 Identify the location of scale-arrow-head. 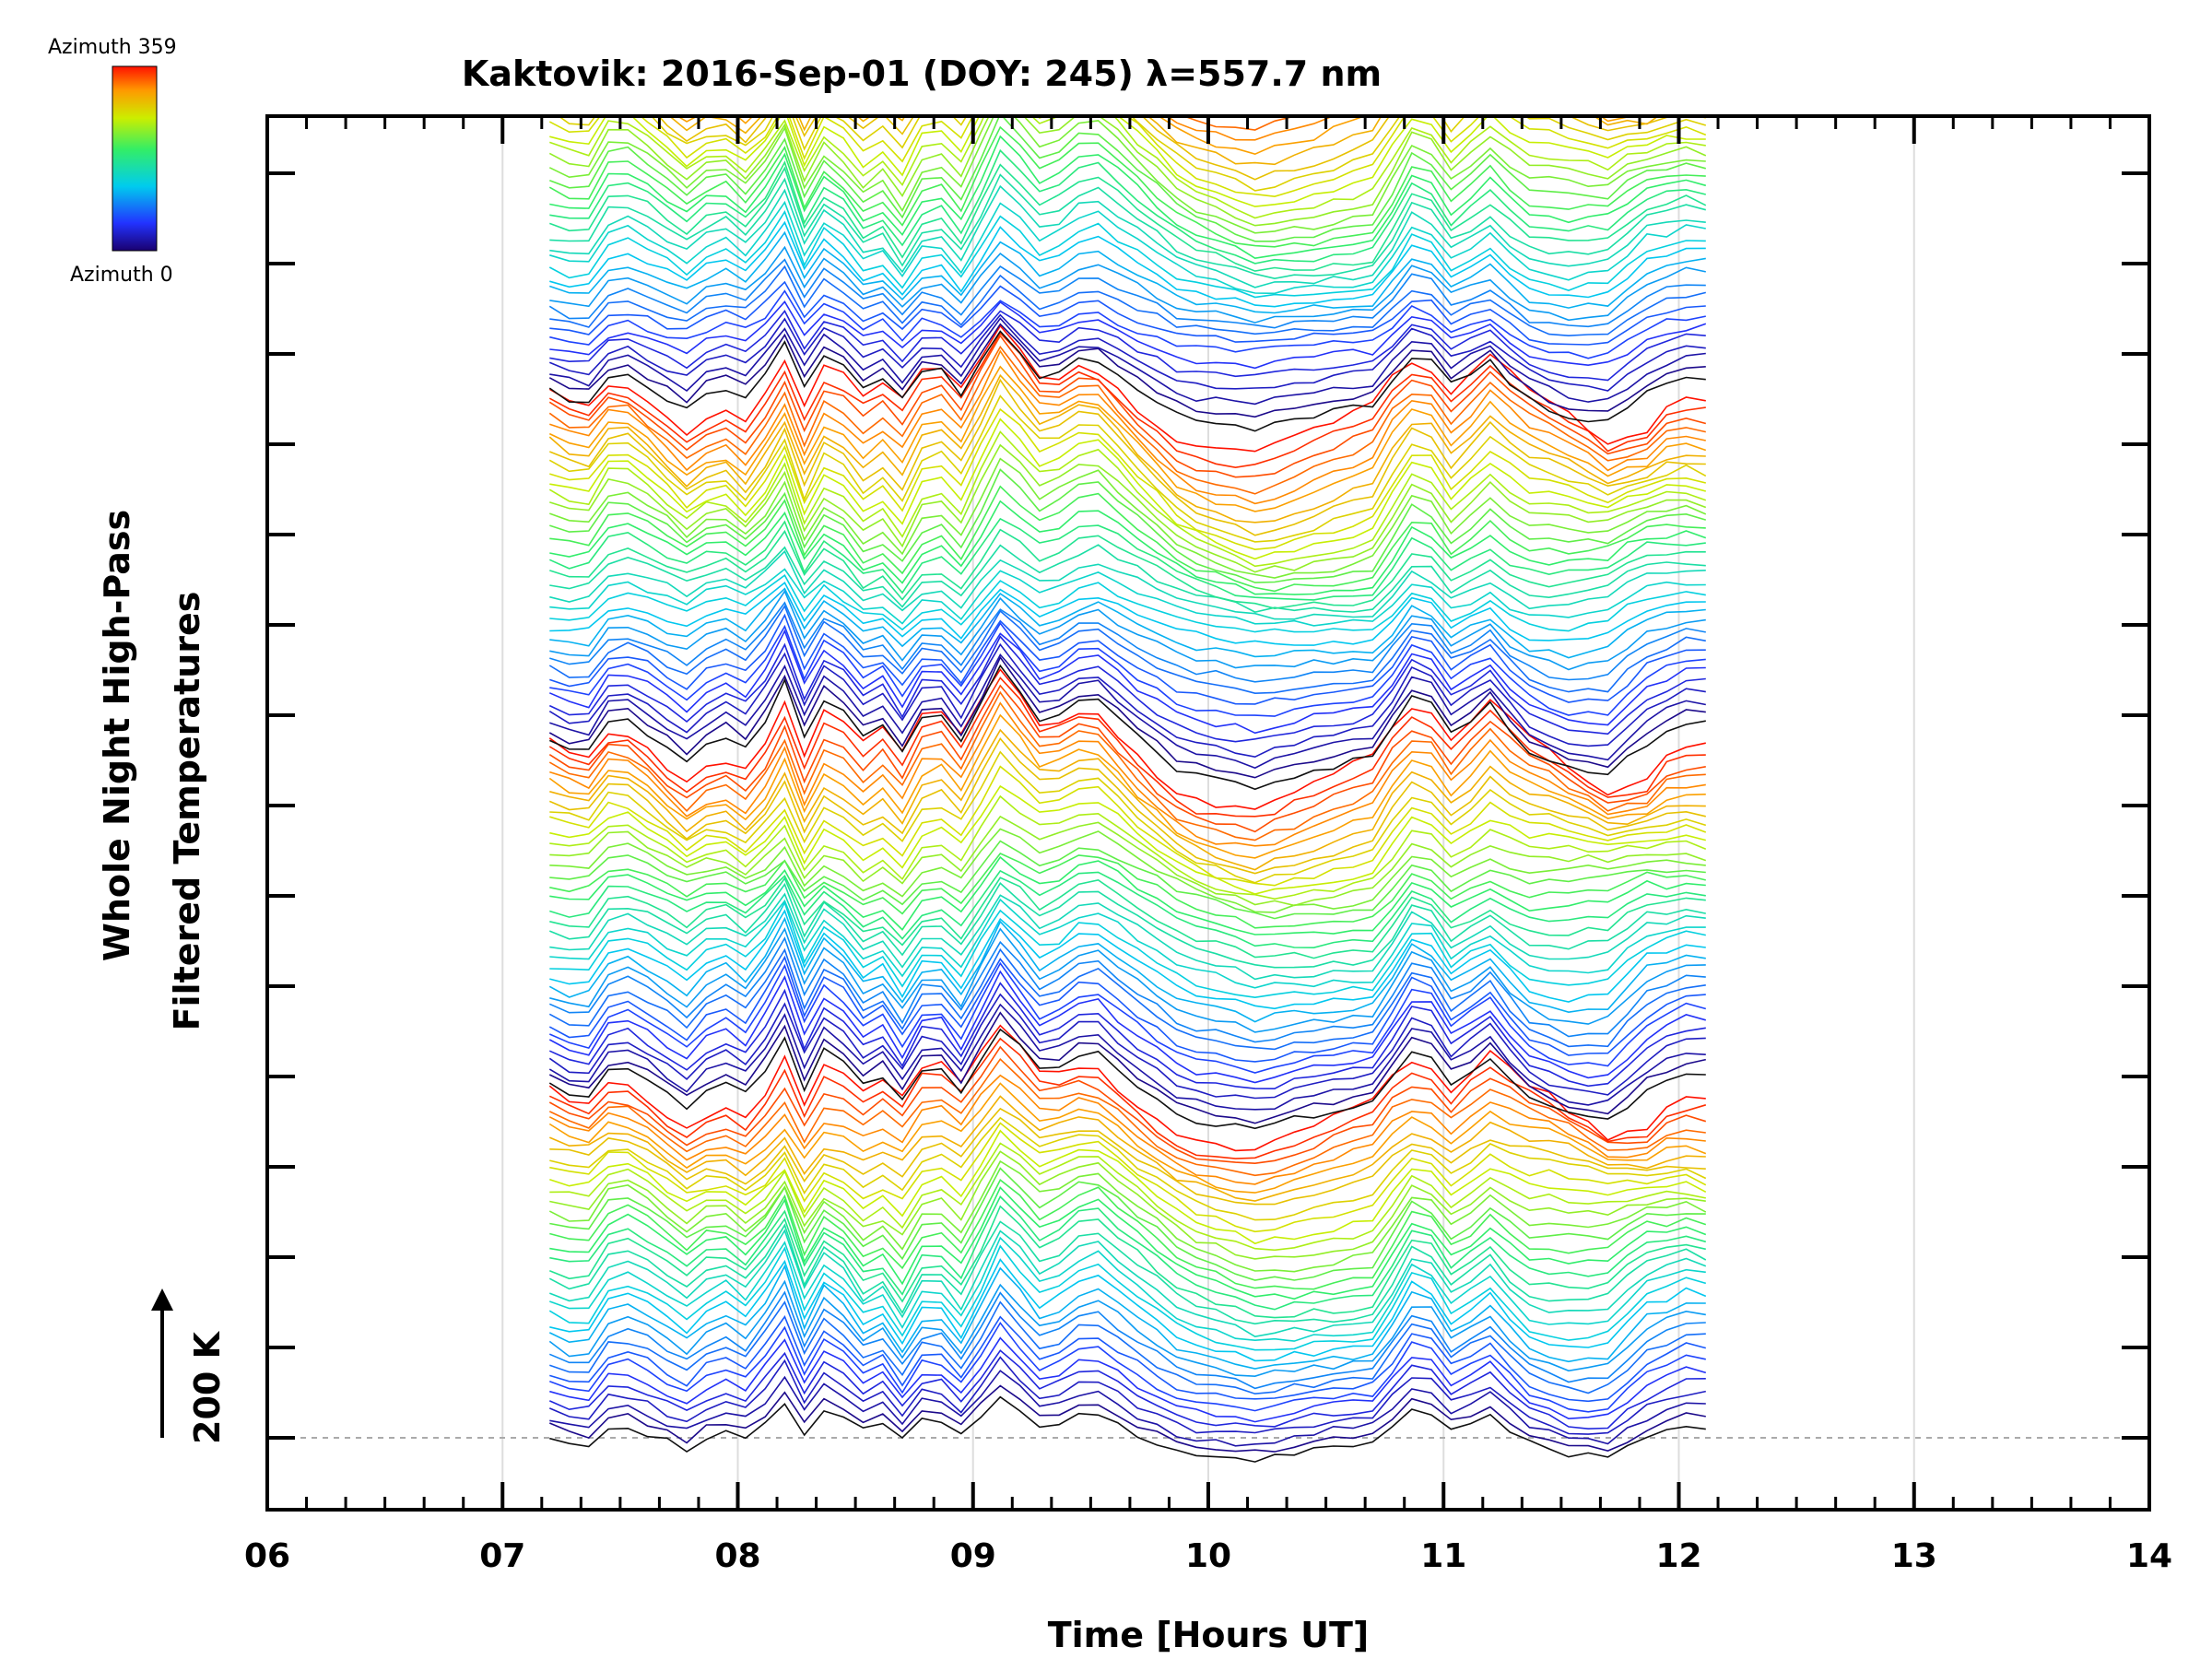
(162, 1299).